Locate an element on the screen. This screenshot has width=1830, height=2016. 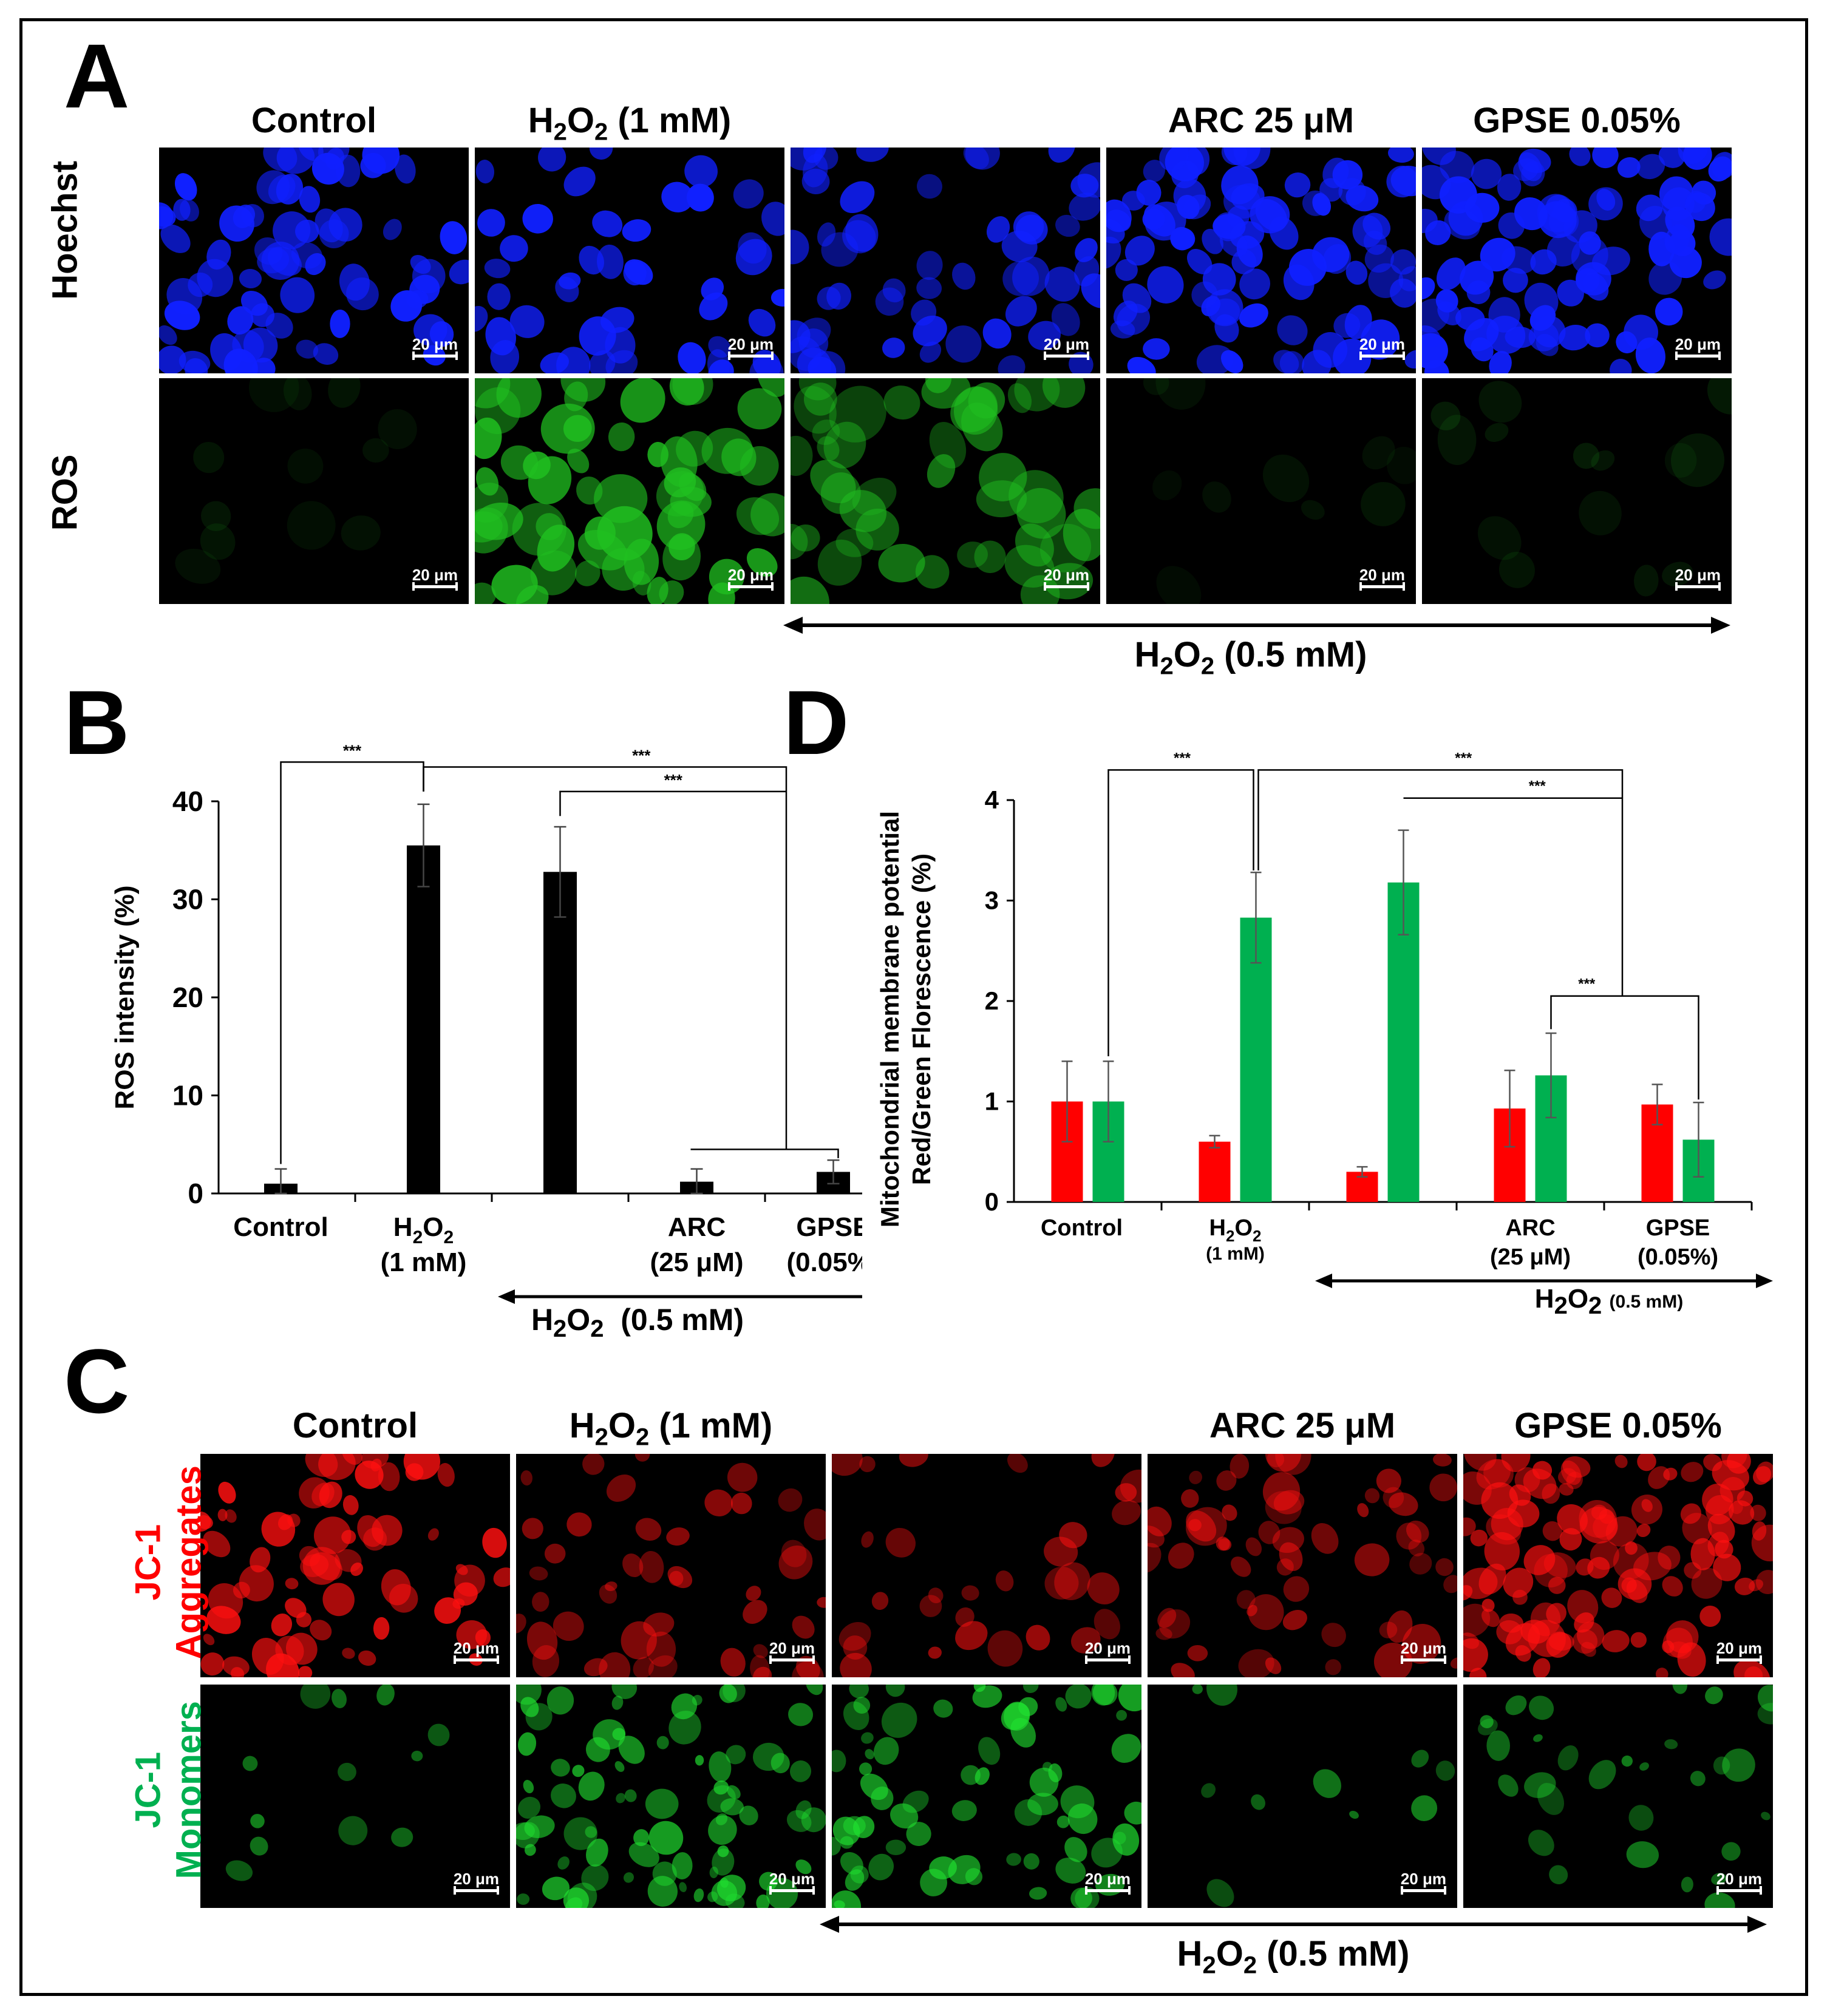
chart-d-significance-1: *** is located at coordinates (1464, 758).